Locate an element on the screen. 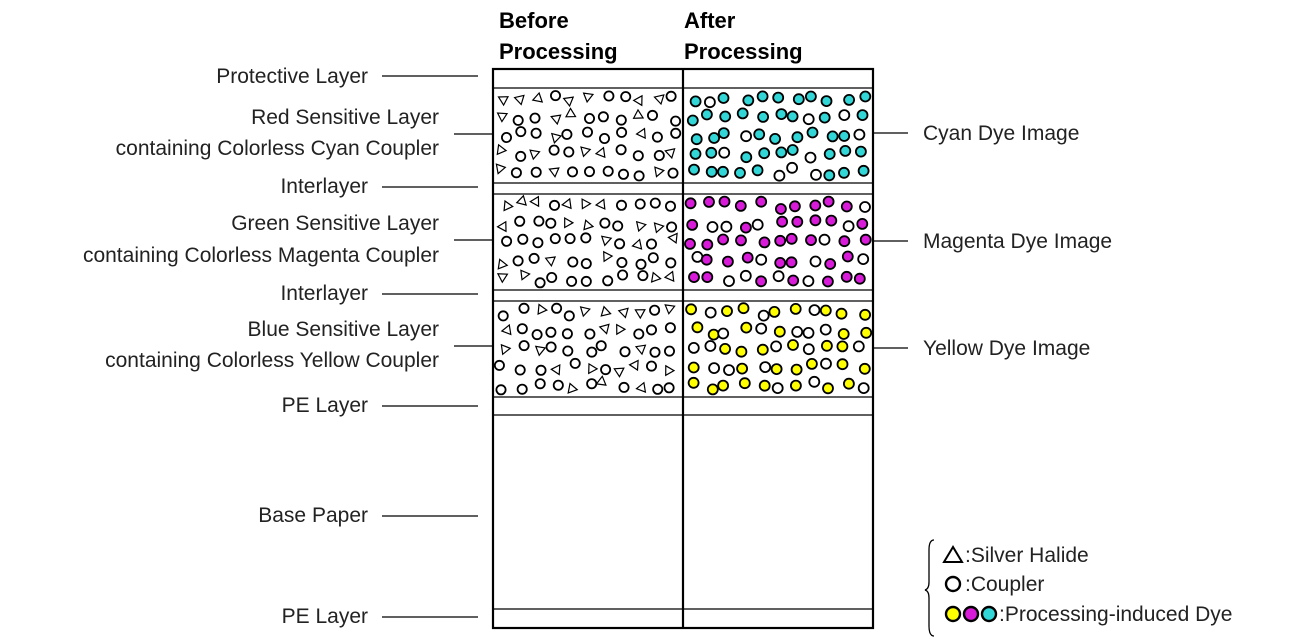  silver-halide-icon is located at coordinates (953, 554).